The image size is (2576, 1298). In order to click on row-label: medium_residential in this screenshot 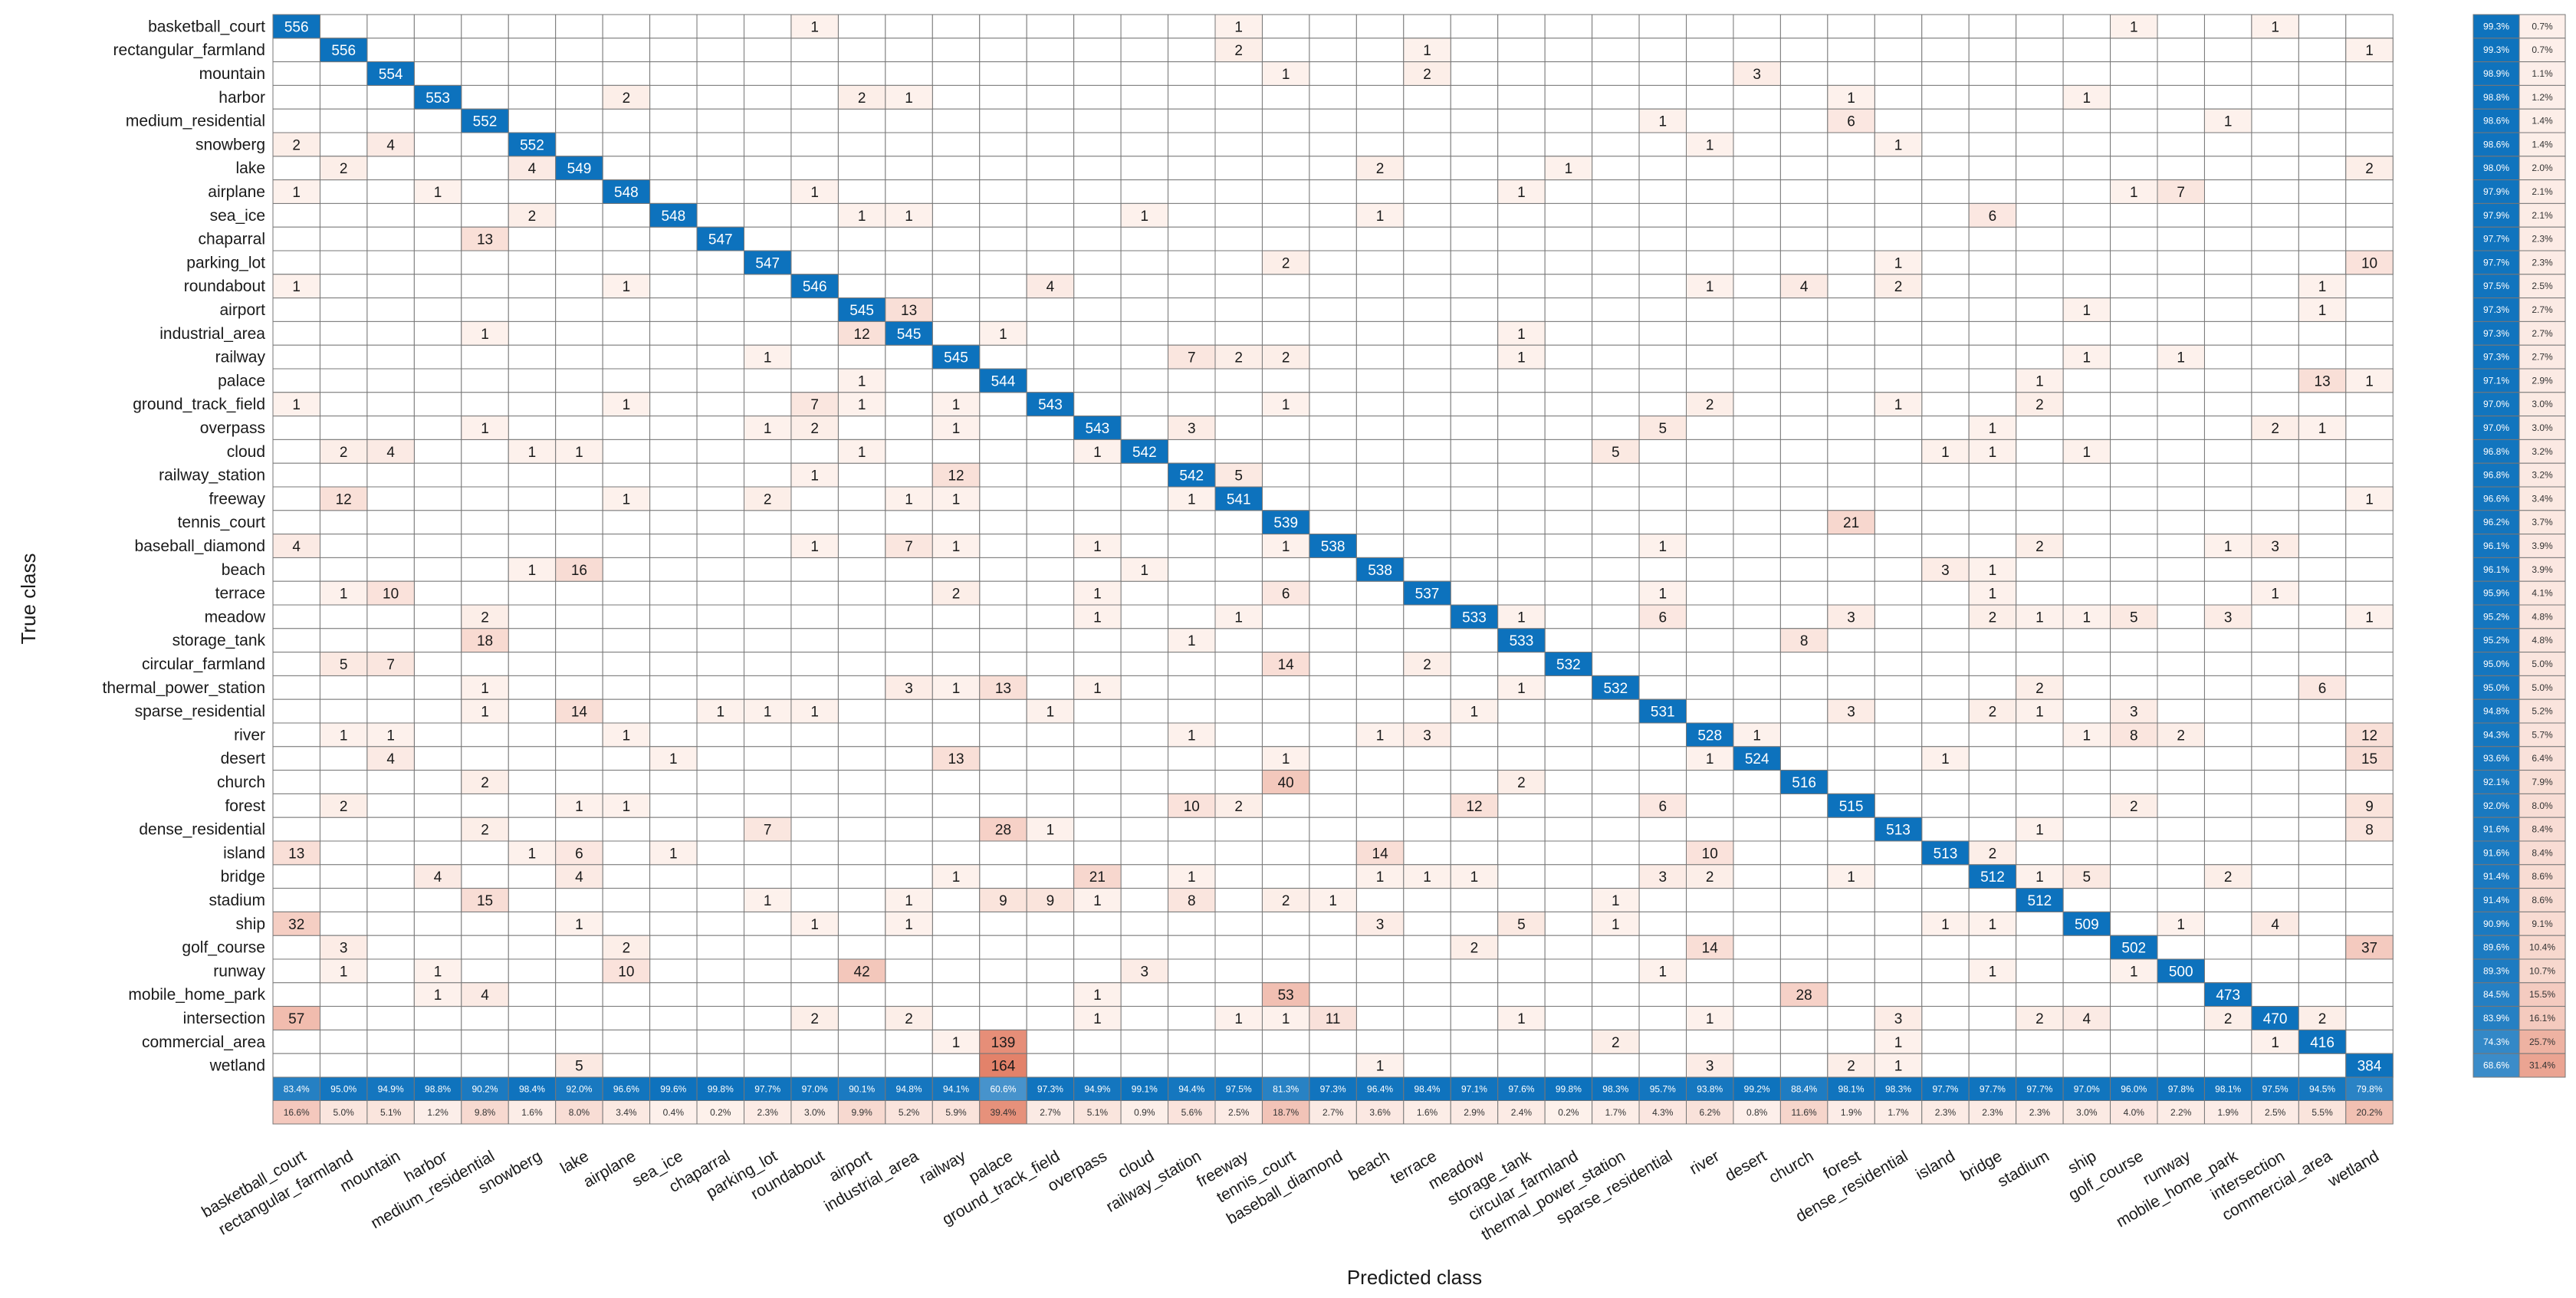, I will do `click(195, 121)`.